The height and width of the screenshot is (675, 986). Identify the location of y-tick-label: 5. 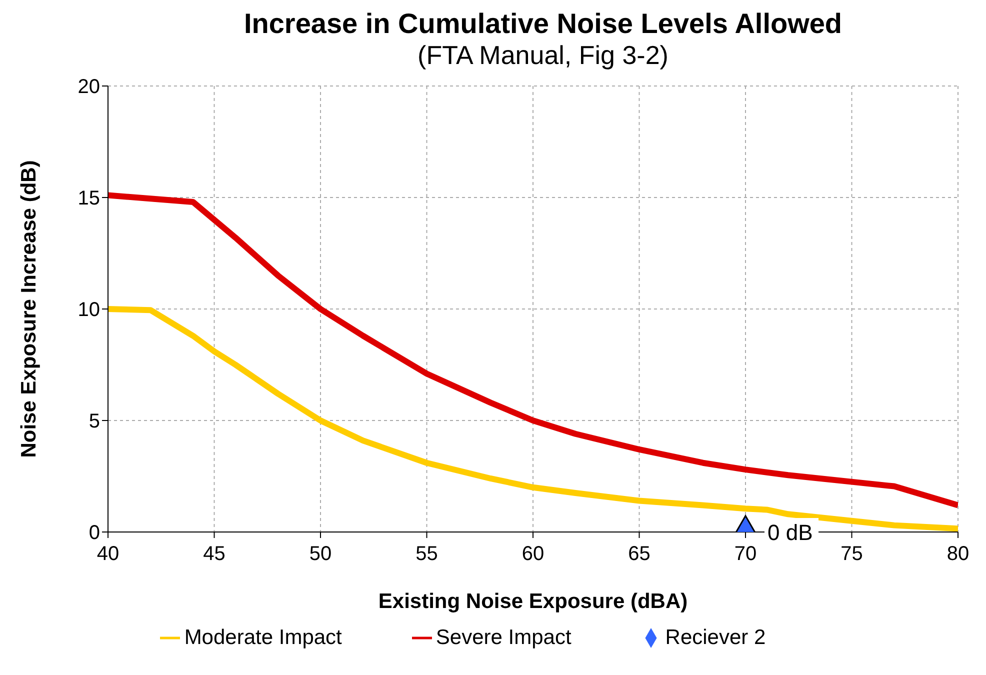
(94, 421).